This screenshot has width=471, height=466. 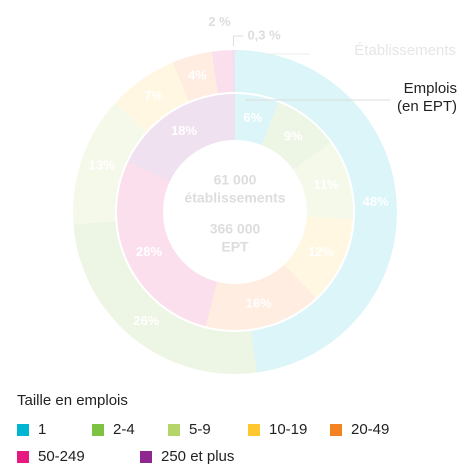 What do you see at coordinates (124, 429) in the screenshot?
I see `legend-label: 2-4` at bounding box center [124, 429].